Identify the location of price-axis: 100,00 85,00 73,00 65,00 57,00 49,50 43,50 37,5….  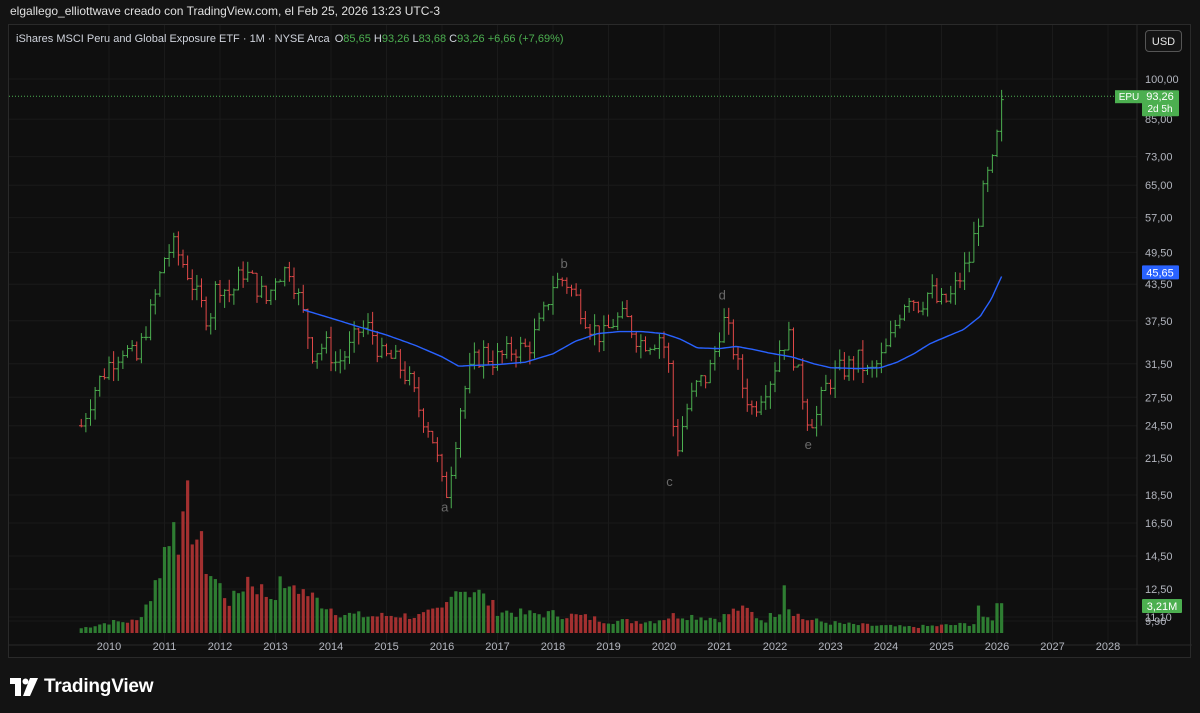
(1157, 335).